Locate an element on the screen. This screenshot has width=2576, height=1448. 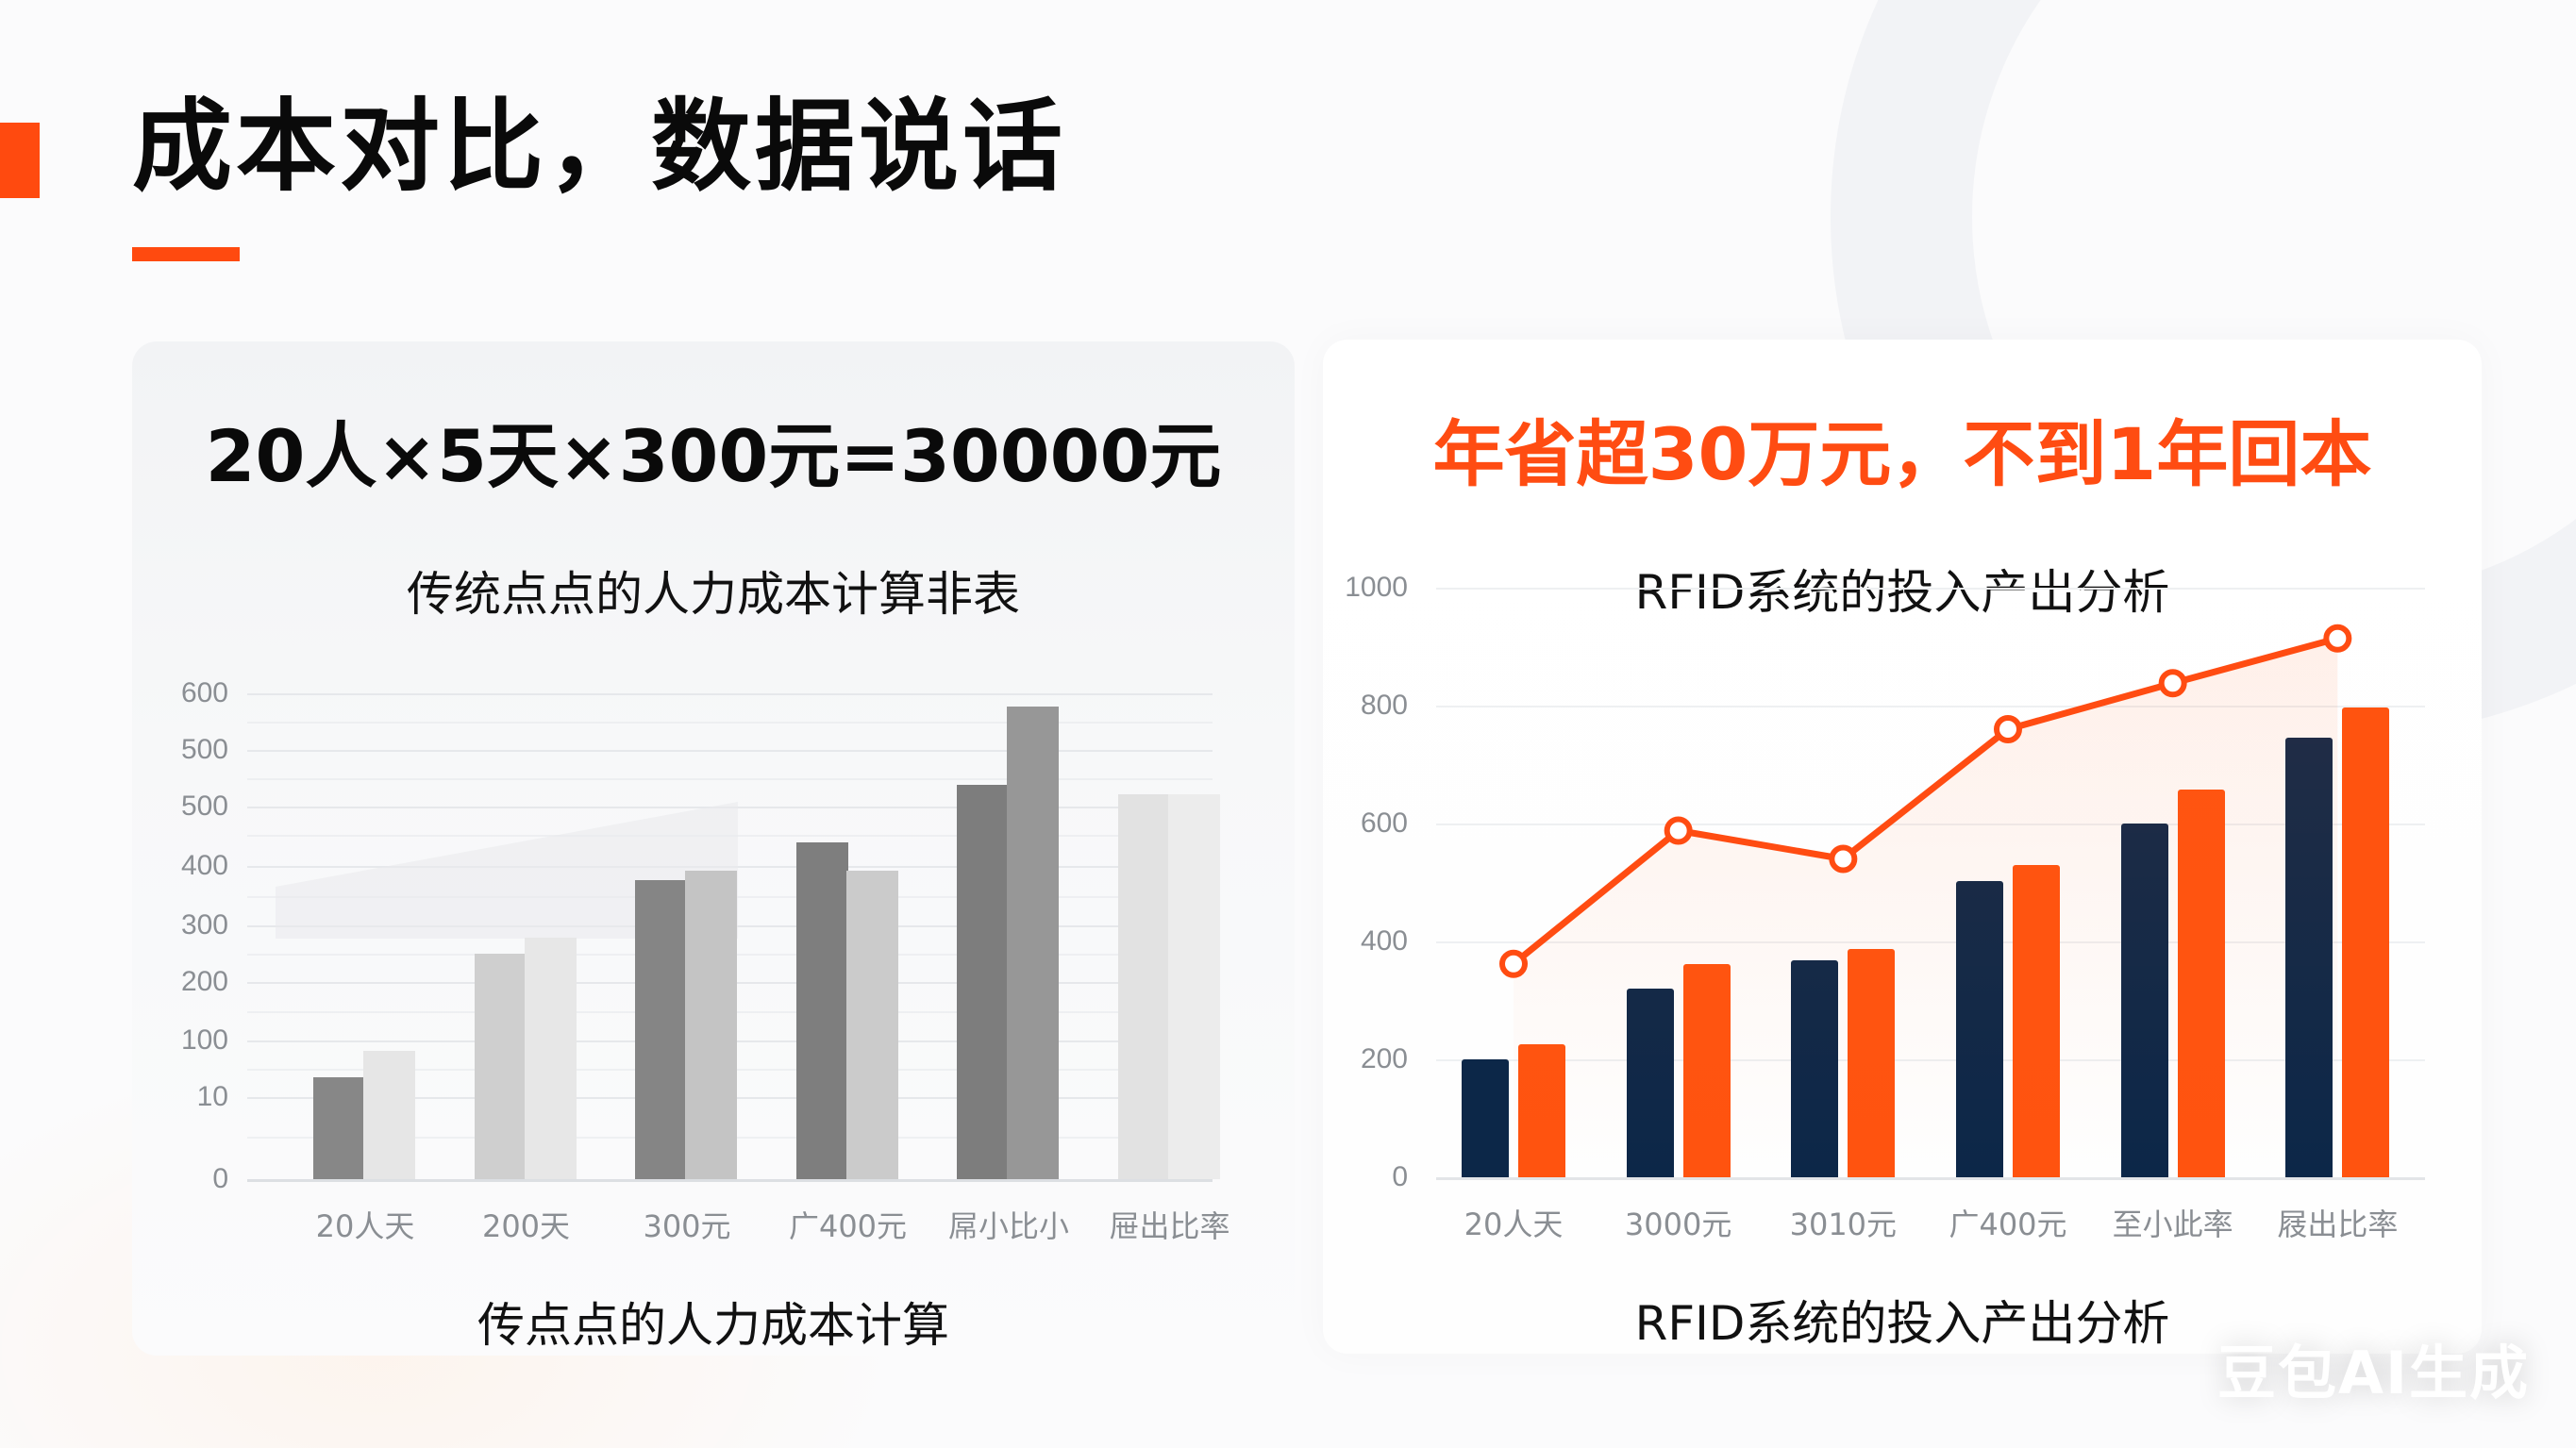
x-tick-label: 屐出比率 is located at coordinates (2338, 1224).